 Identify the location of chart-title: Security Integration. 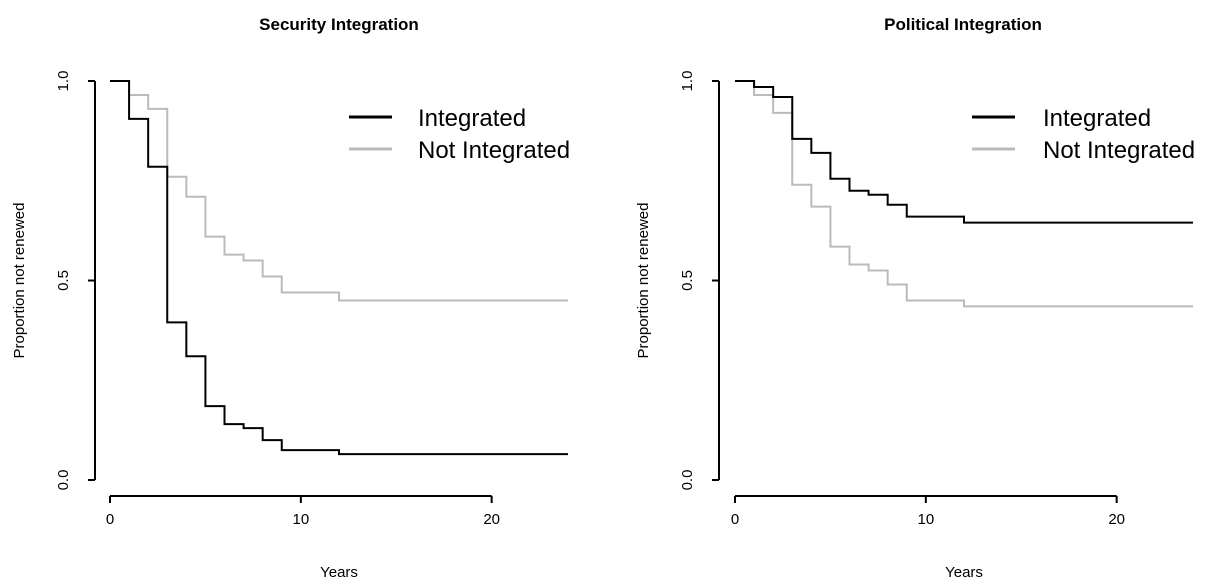
(339, 24).